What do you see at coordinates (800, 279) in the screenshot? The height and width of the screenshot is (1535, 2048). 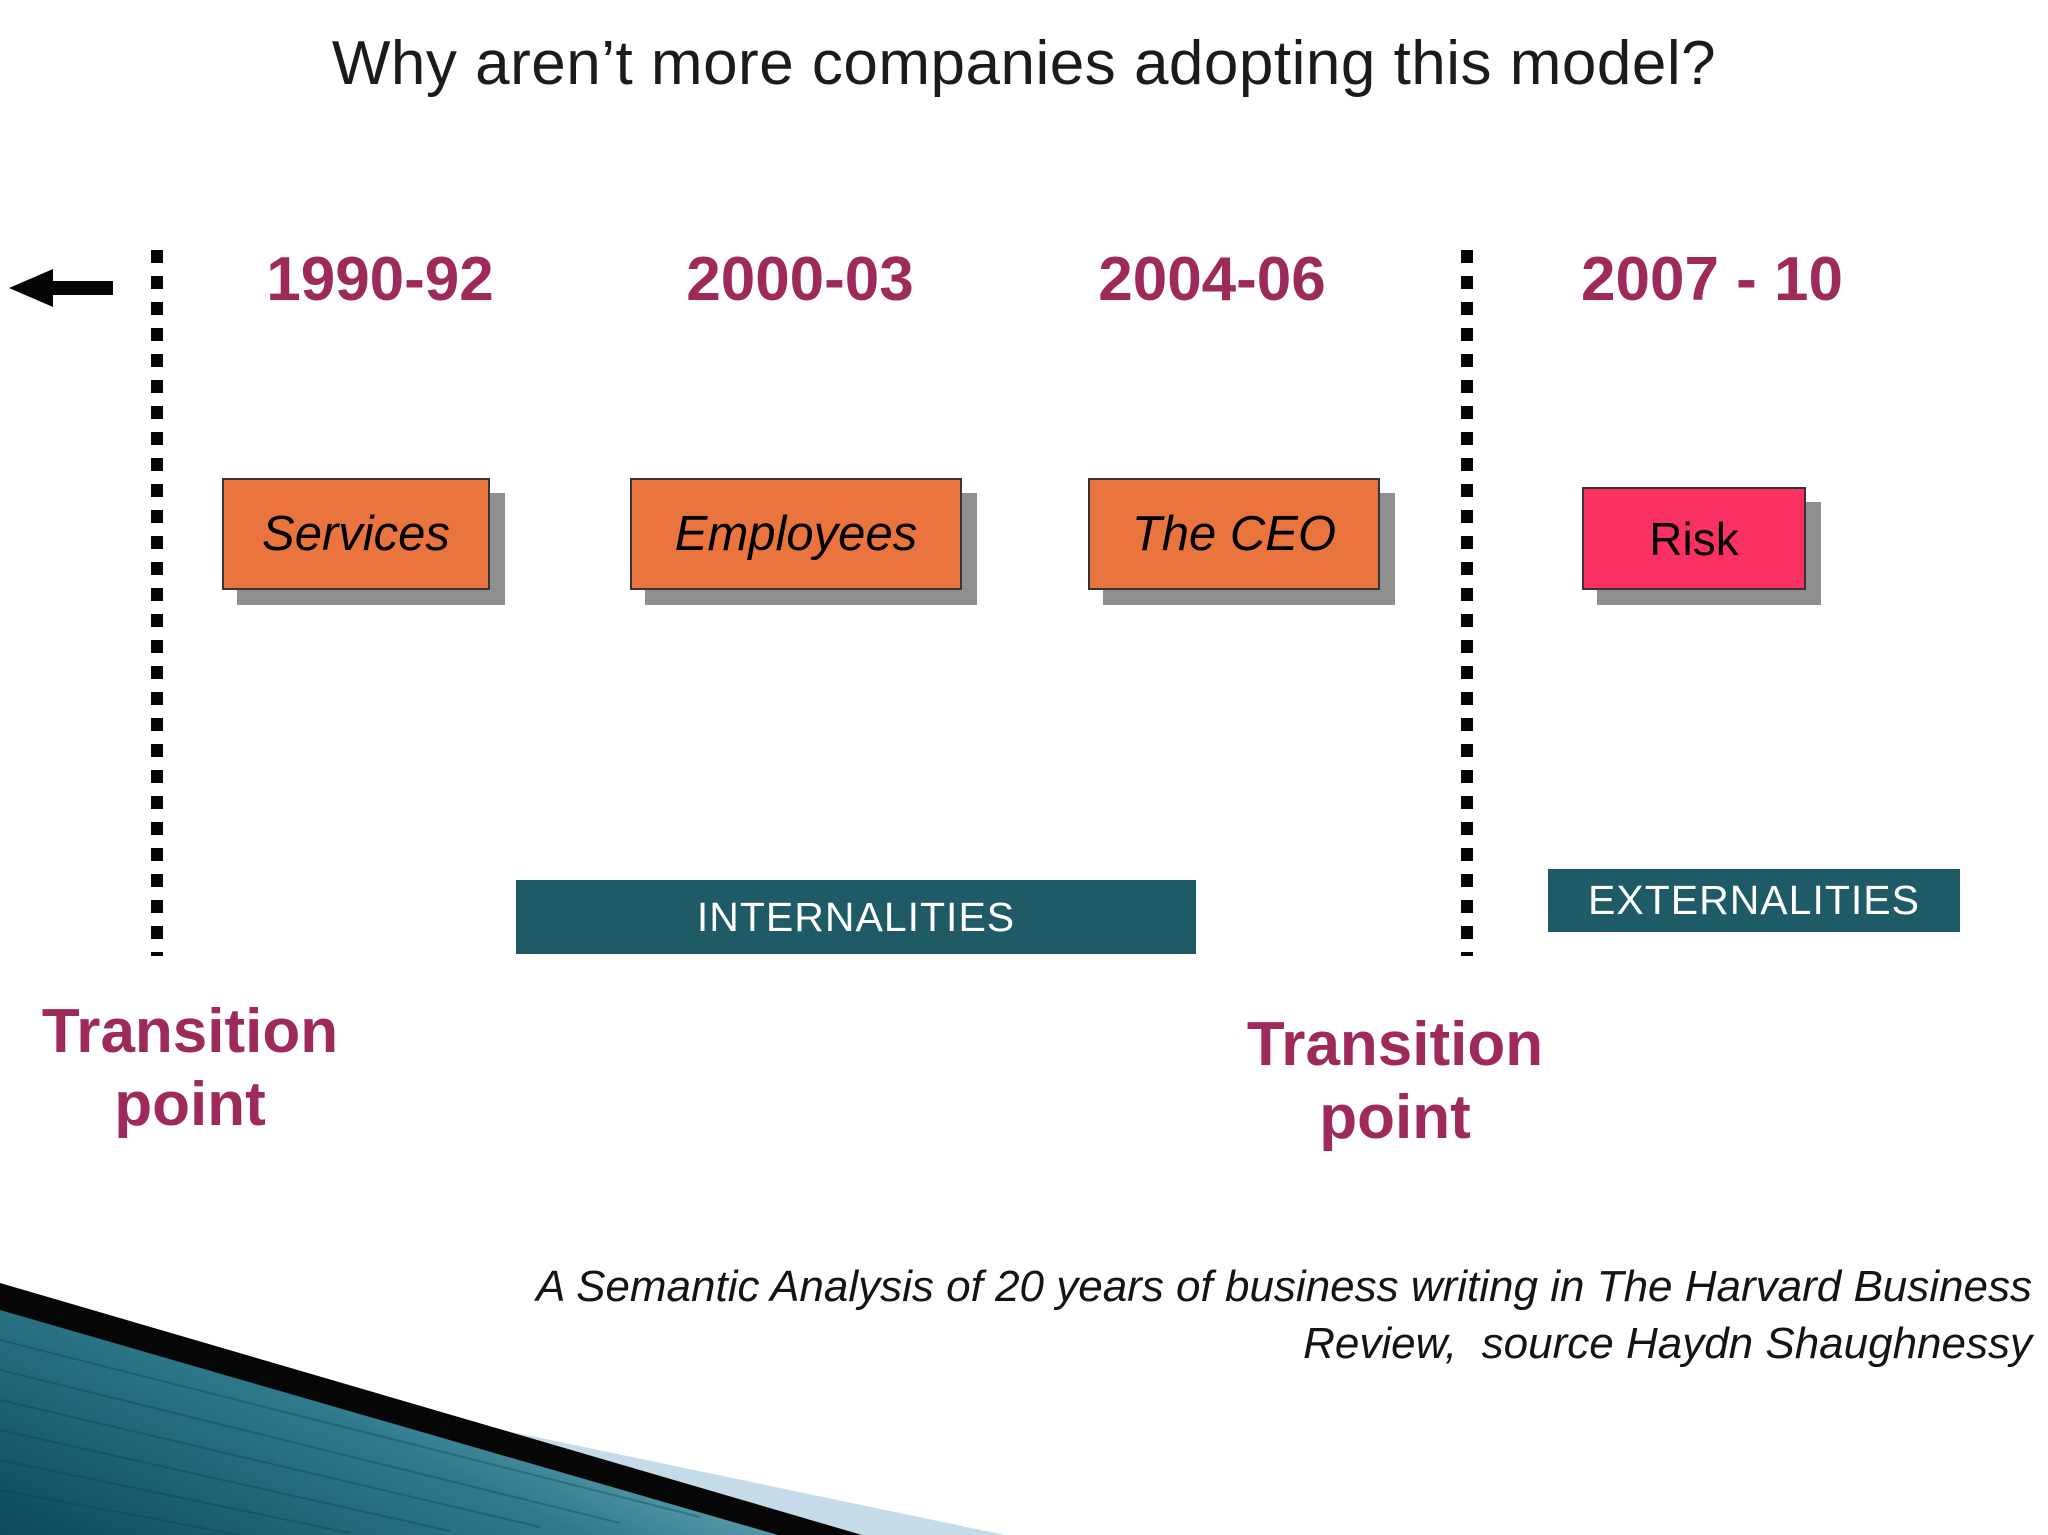 I see `period-year-2: 2000-03` at bounding box center [800, 279].